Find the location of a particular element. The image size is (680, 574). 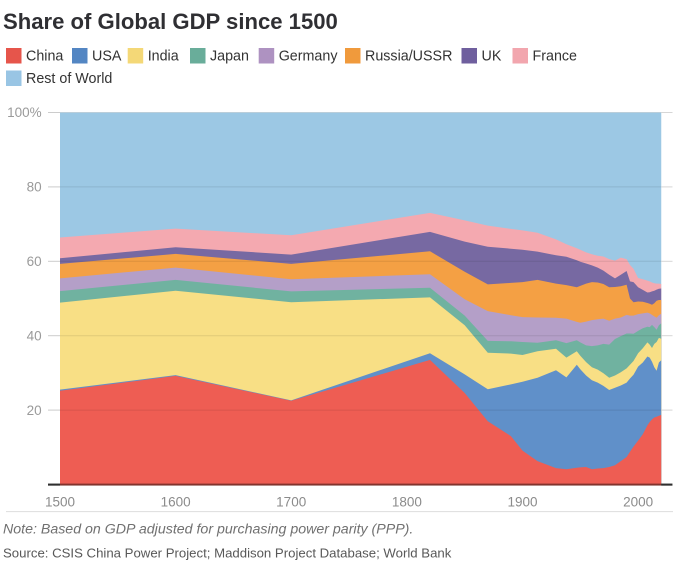

svg-text: 1600 is located at coordinates (176, 501).